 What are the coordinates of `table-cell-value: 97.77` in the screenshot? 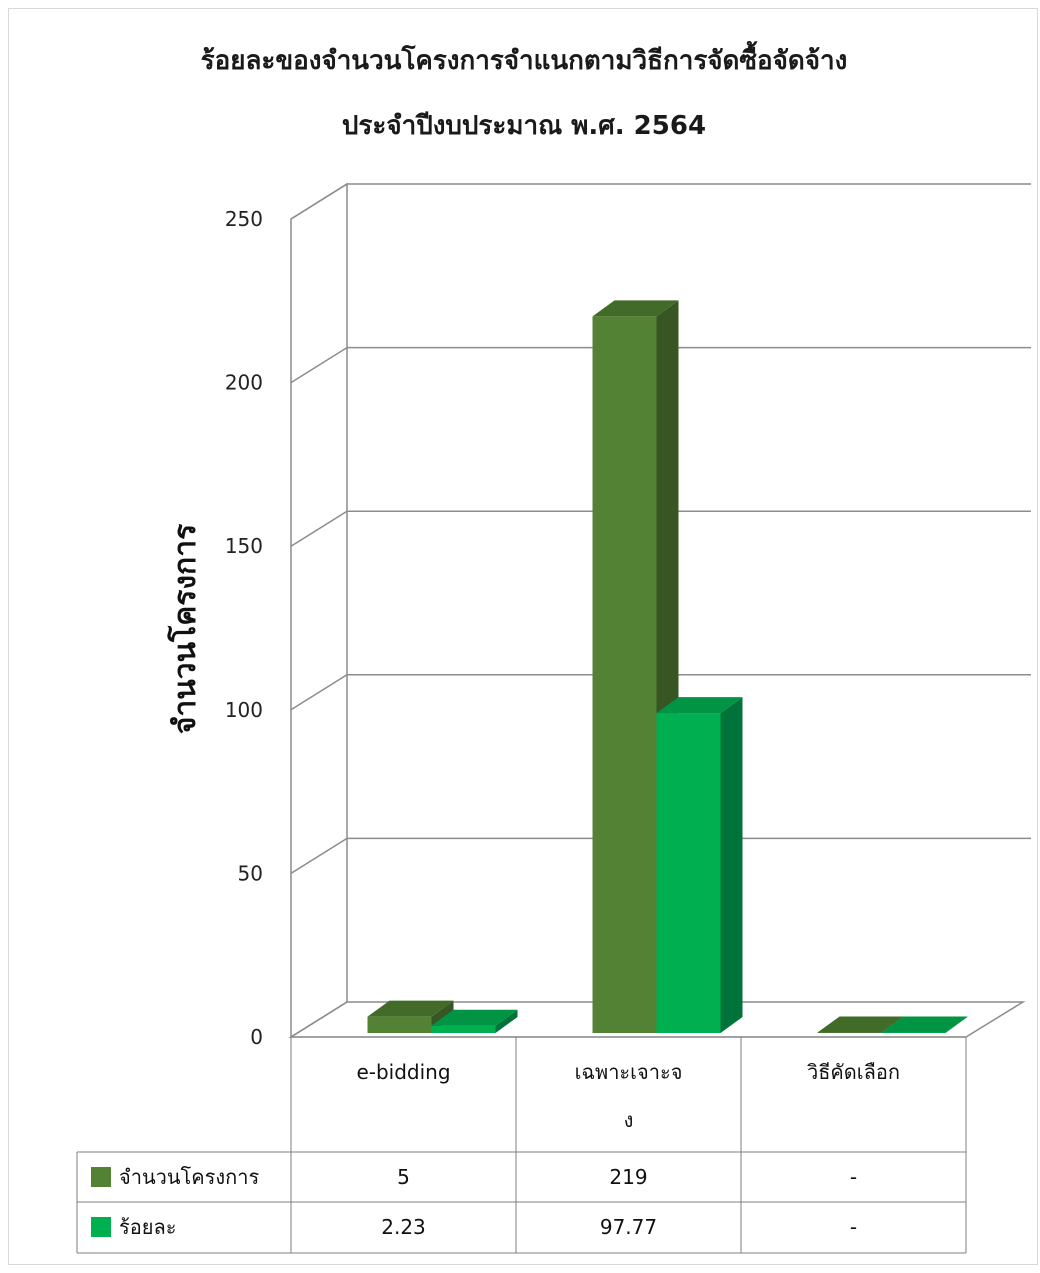 It's located at (628, 1227).